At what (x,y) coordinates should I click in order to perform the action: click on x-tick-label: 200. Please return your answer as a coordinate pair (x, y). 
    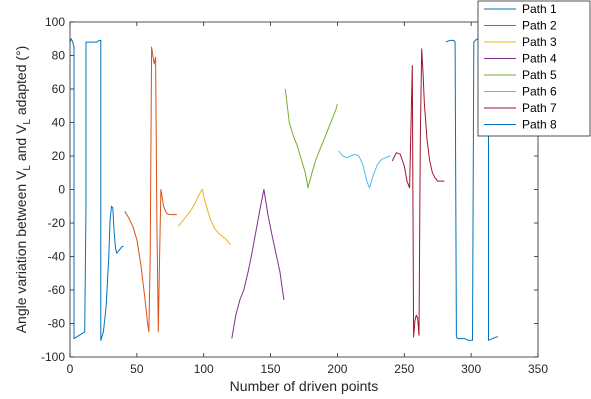
    Looking at the image, I should click on (337, 369).